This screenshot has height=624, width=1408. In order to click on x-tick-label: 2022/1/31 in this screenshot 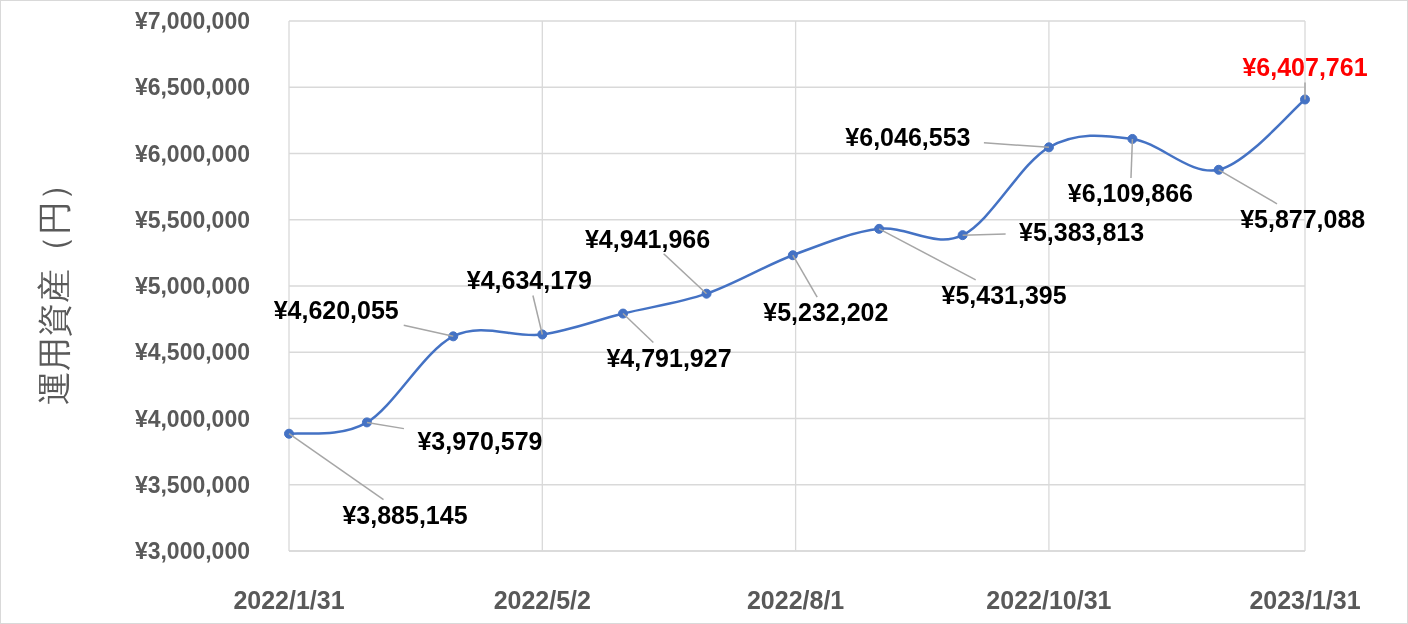, I will do `click(289, 600)`.